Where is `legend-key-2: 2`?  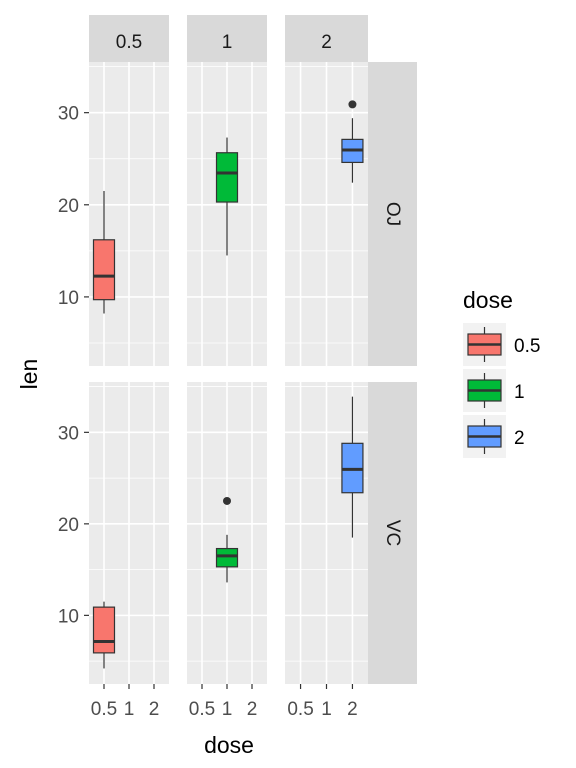
legend-key-2: 2 is located at coordinates (494, 436).